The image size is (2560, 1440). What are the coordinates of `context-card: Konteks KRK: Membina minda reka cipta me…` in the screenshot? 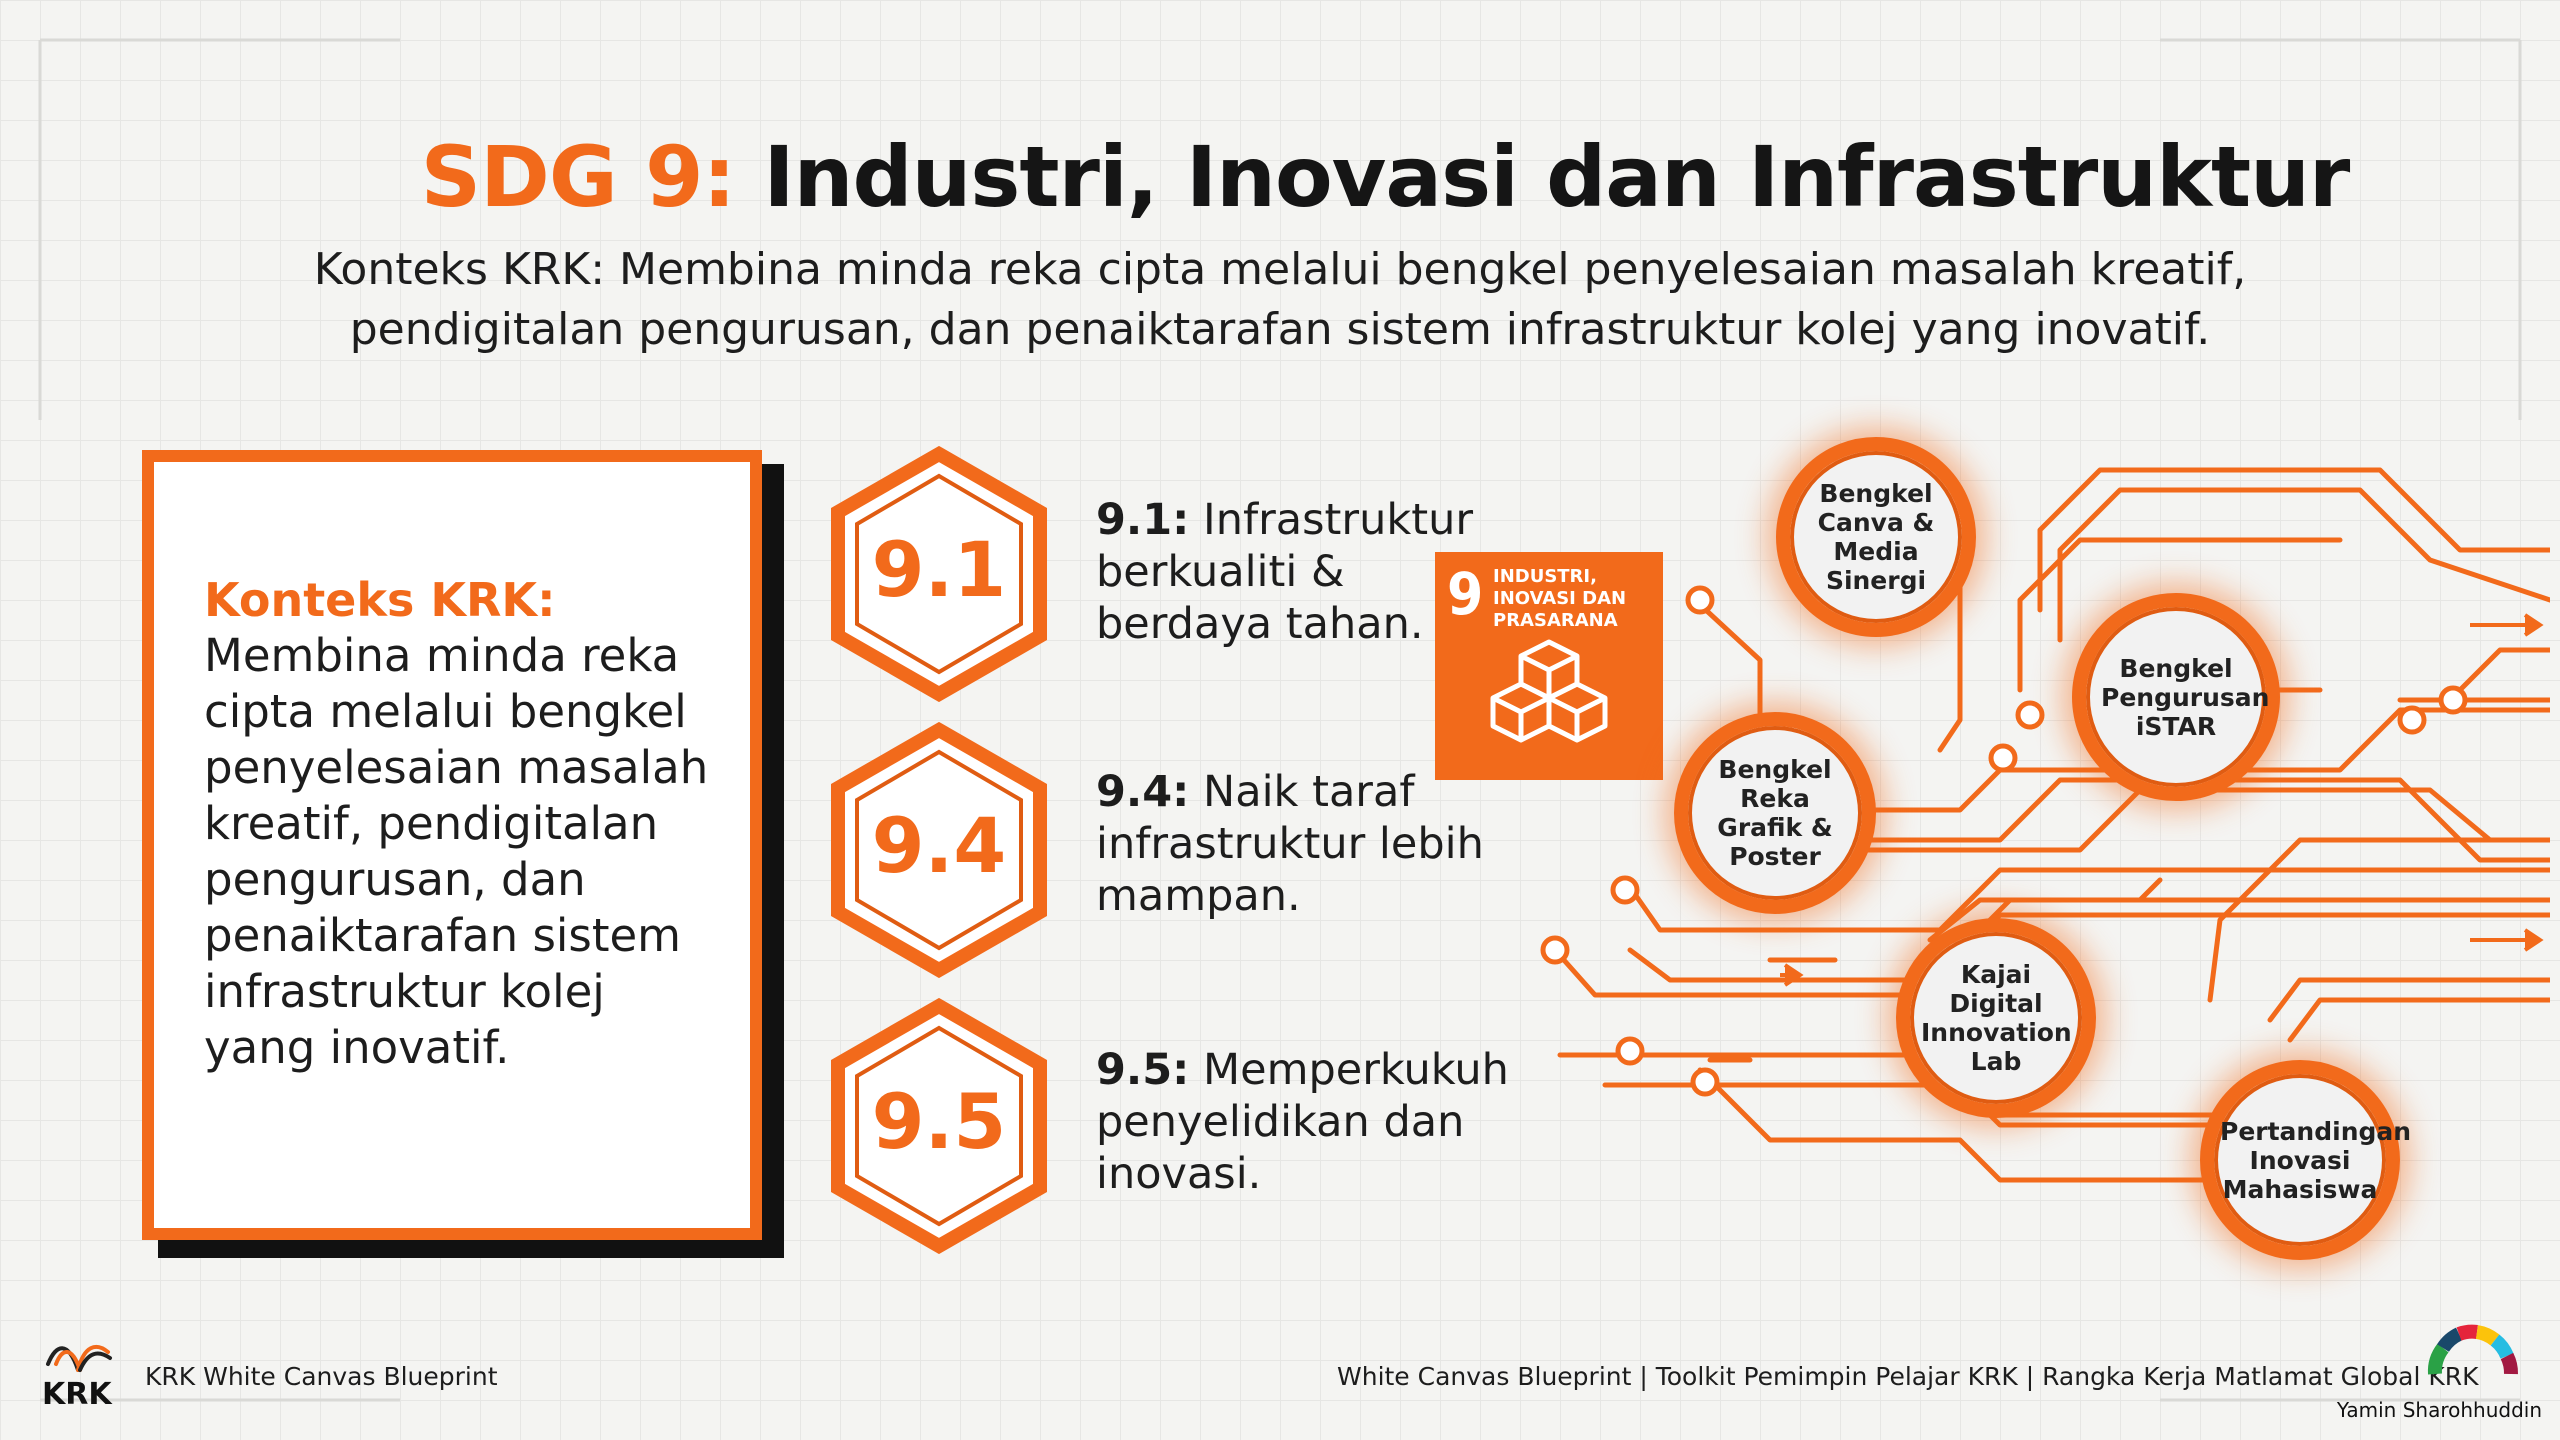 It's located at (452, 845).